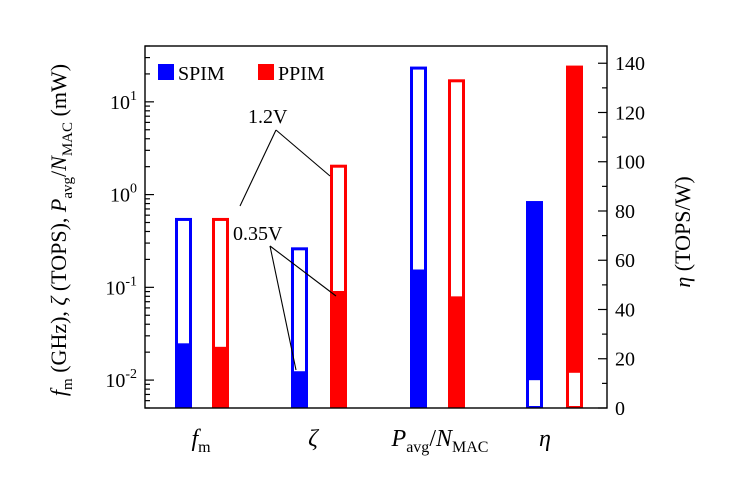 The image size is (752, 486). Describe the element at coordinates (625, 261) in the screenshot. I see `right-tick-label: 60` at that location.